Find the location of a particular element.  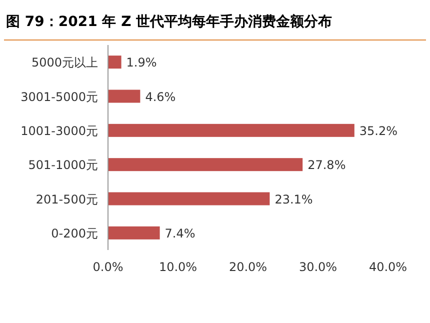

y-tick-label: 501-1000元 is located at coordinates (63, 165).